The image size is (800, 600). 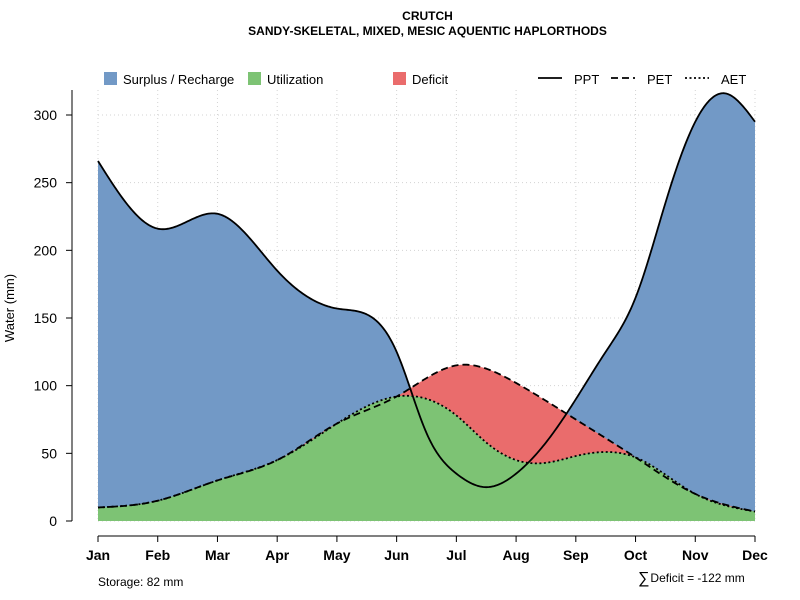 What do you see at coordinates (46, 250) in the screenshot?
I see `y-tick-label: 200` at bounding box center [46, 250].